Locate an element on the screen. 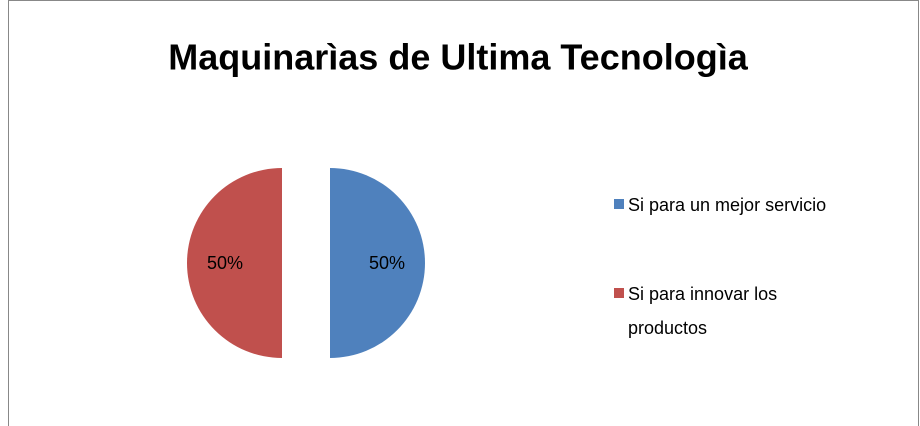 This screenshot has height=426, width=920. chart-title: Maquinarìas de Ultima Tecnologìa is located at coordinates (458, 57).